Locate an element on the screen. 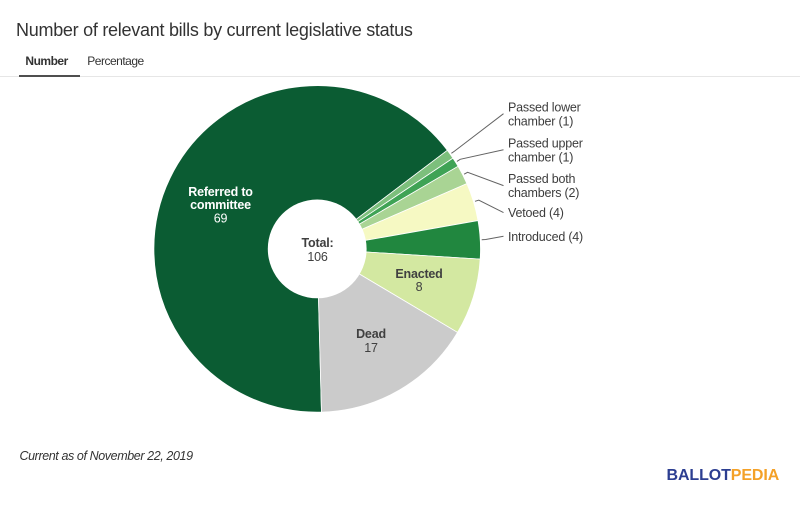  svg-text: 69 is located at coordinates (221, 219).